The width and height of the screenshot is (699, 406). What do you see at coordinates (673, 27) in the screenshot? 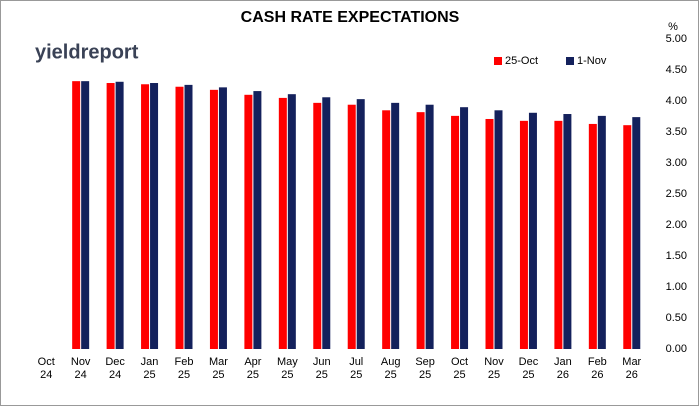
I see `y-axis-label: %` at bounding box center [673, 27].